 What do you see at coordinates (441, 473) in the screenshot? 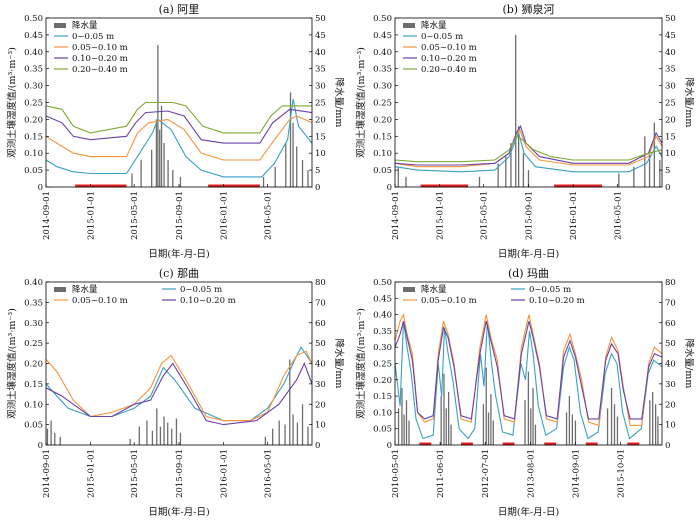
I see `x-tick-label: 2011-06-01` at bounding box center [441, 473].